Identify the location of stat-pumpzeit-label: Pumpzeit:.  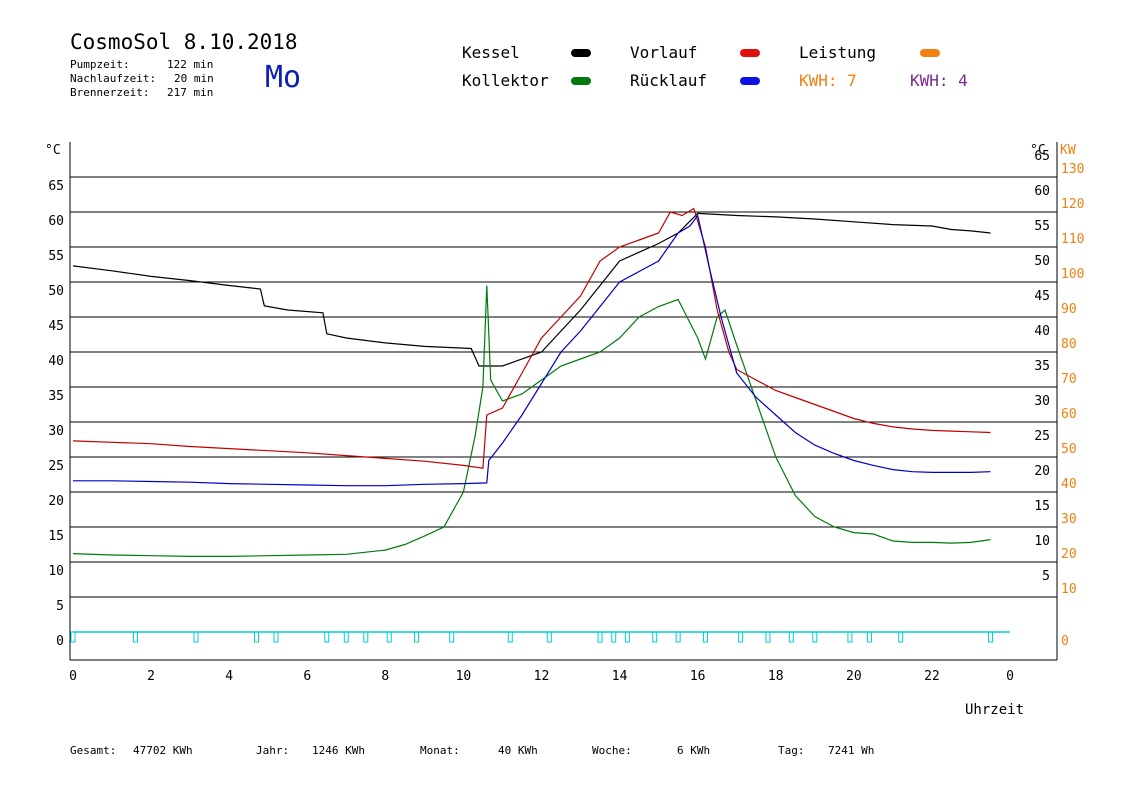
(100, 64).